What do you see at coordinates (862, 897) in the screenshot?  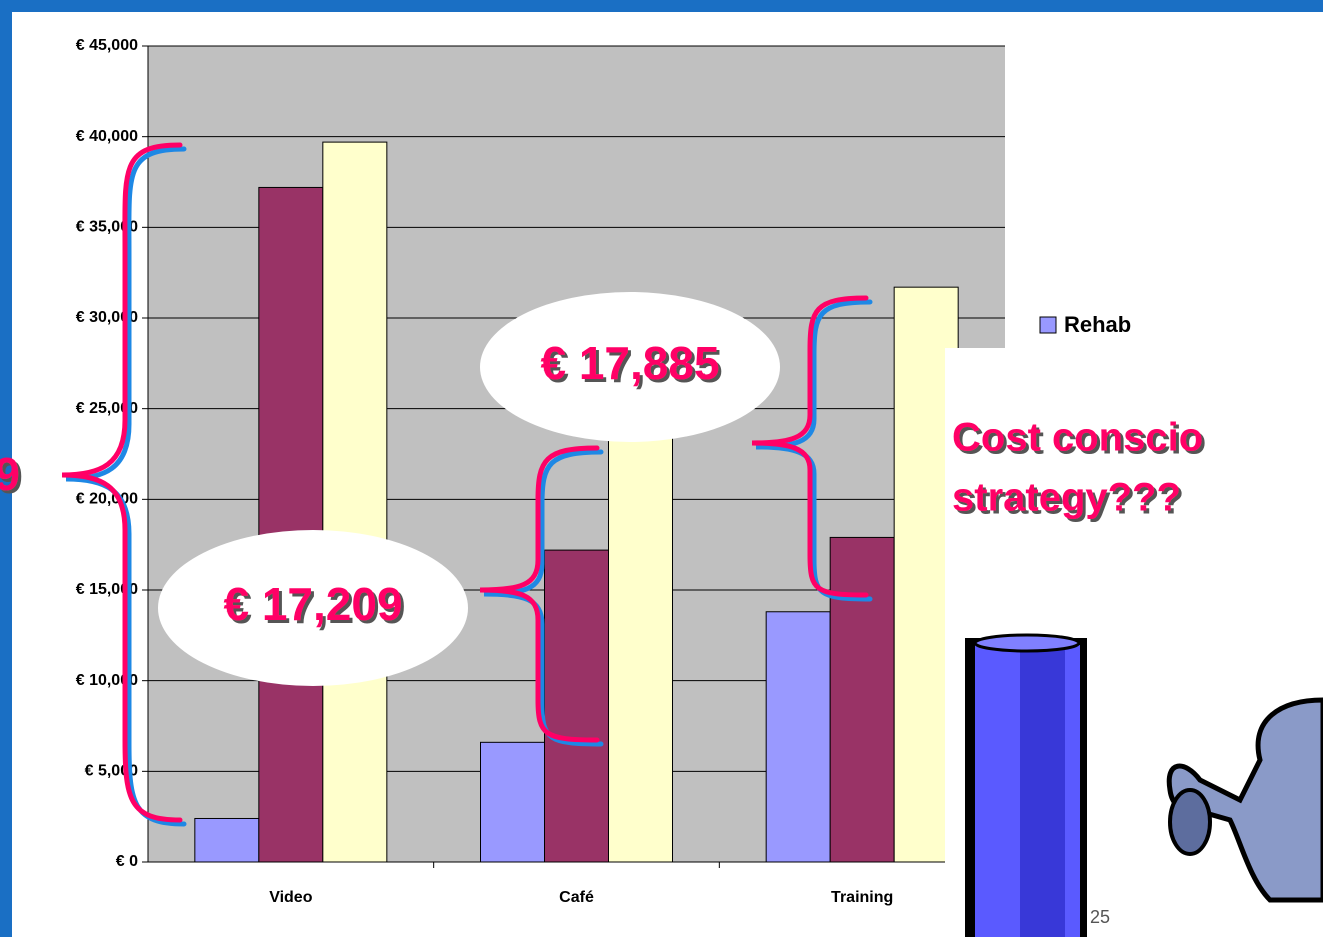 I see `x-tick-label: Training` at bounding box center [862, 897].